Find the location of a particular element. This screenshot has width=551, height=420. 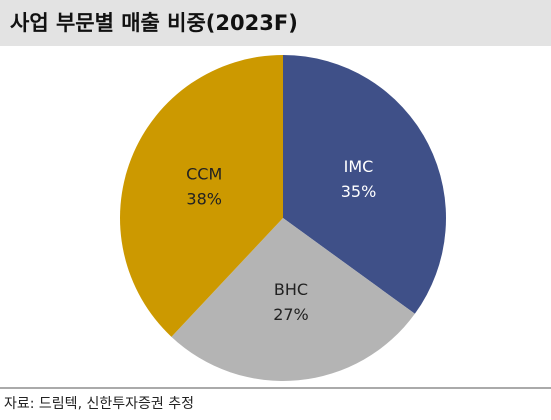

slice-label: IMC is located at coordinates (359, 166).